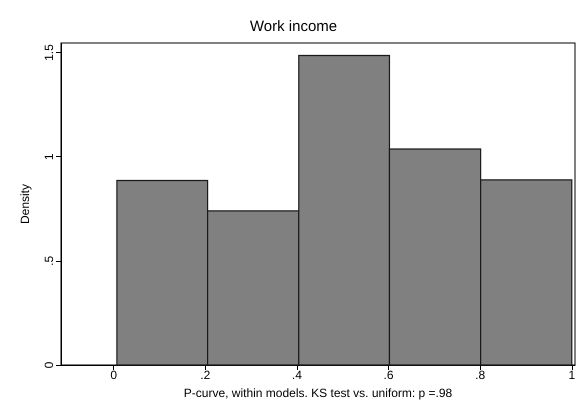  What do you see at coordinates (318, 393) in the screenshot?
I see `x-axis-title: P-curve, within models. KS test vs. uniform: p =.98` at bounding box center [318, 393].